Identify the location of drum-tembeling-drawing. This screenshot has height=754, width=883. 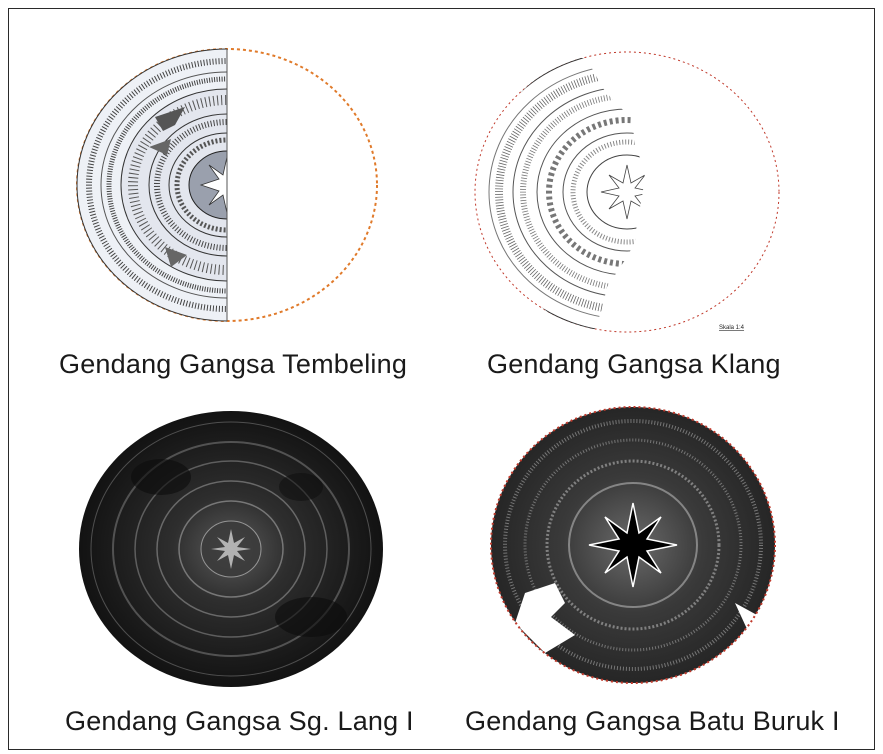
(230, 187).